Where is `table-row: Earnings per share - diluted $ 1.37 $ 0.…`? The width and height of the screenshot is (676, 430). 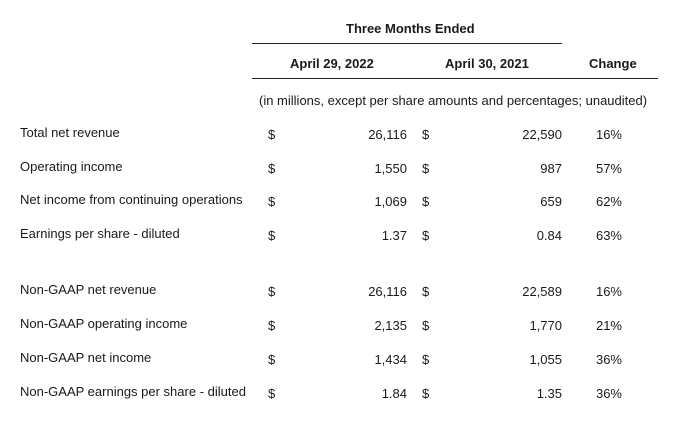 table-row: Earnings per share - diluted $ 1.37 $ 0.… is located at coordinates (338, 236).